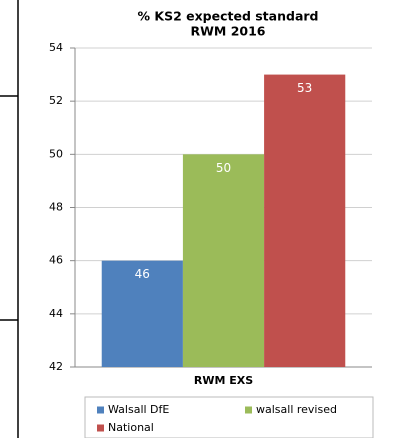  What do you see at coordinates (131, 427) in the screenshot?
I see `legend-label: National` at bounding box center [131, 427].